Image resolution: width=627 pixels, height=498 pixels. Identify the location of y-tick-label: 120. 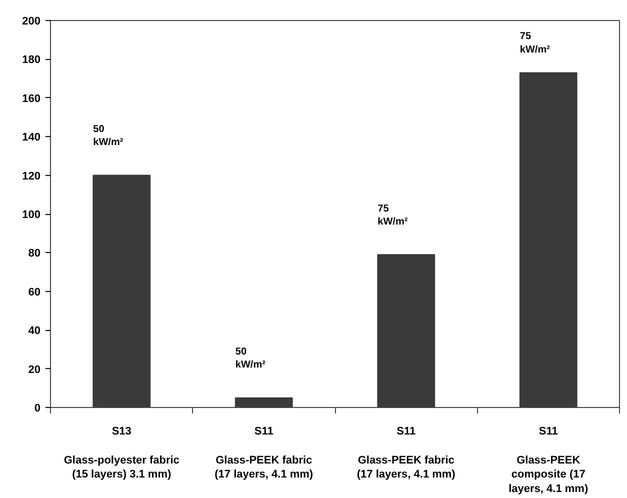
(31, 176).